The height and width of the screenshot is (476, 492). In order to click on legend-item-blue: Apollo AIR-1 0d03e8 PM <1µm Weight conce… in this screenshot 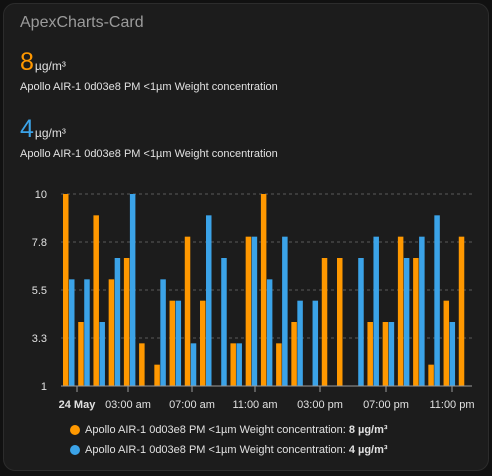, I will do `click(229, 450)`.